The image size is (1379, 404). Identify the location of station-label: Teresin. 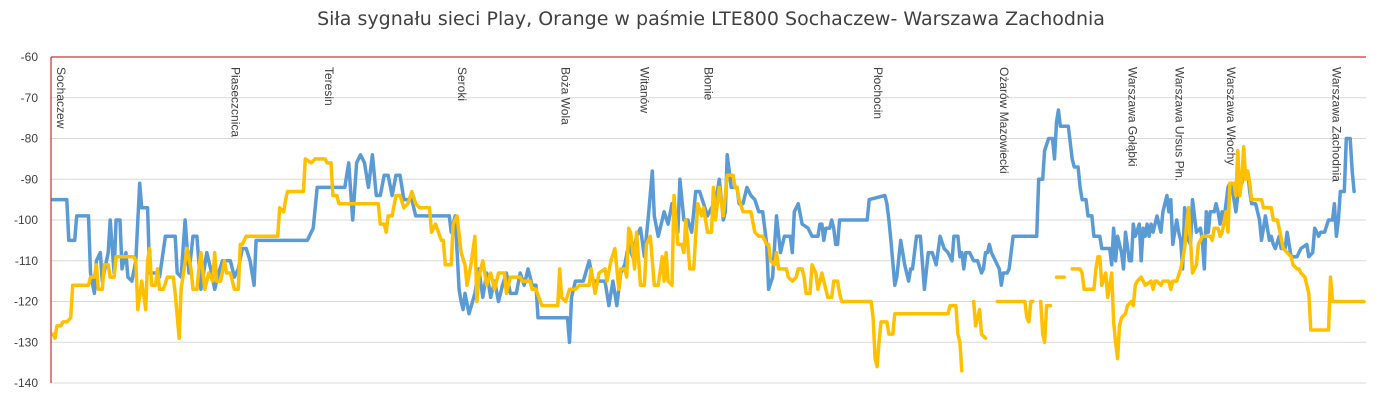
(329, 86).